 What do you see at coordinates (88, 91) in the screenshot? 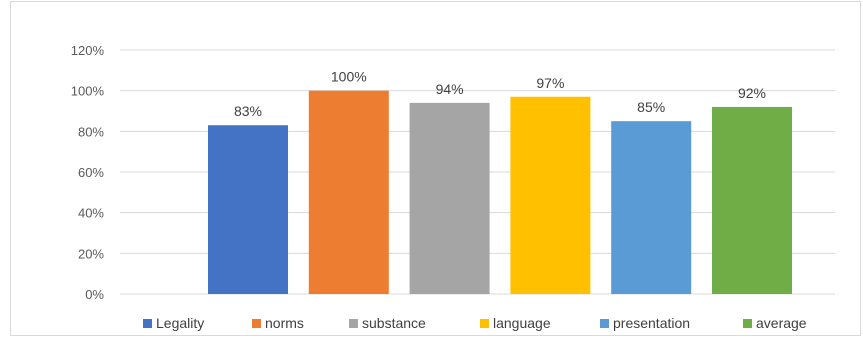
I see `y-tick-label: 100%` at bounding box center [88, 91].